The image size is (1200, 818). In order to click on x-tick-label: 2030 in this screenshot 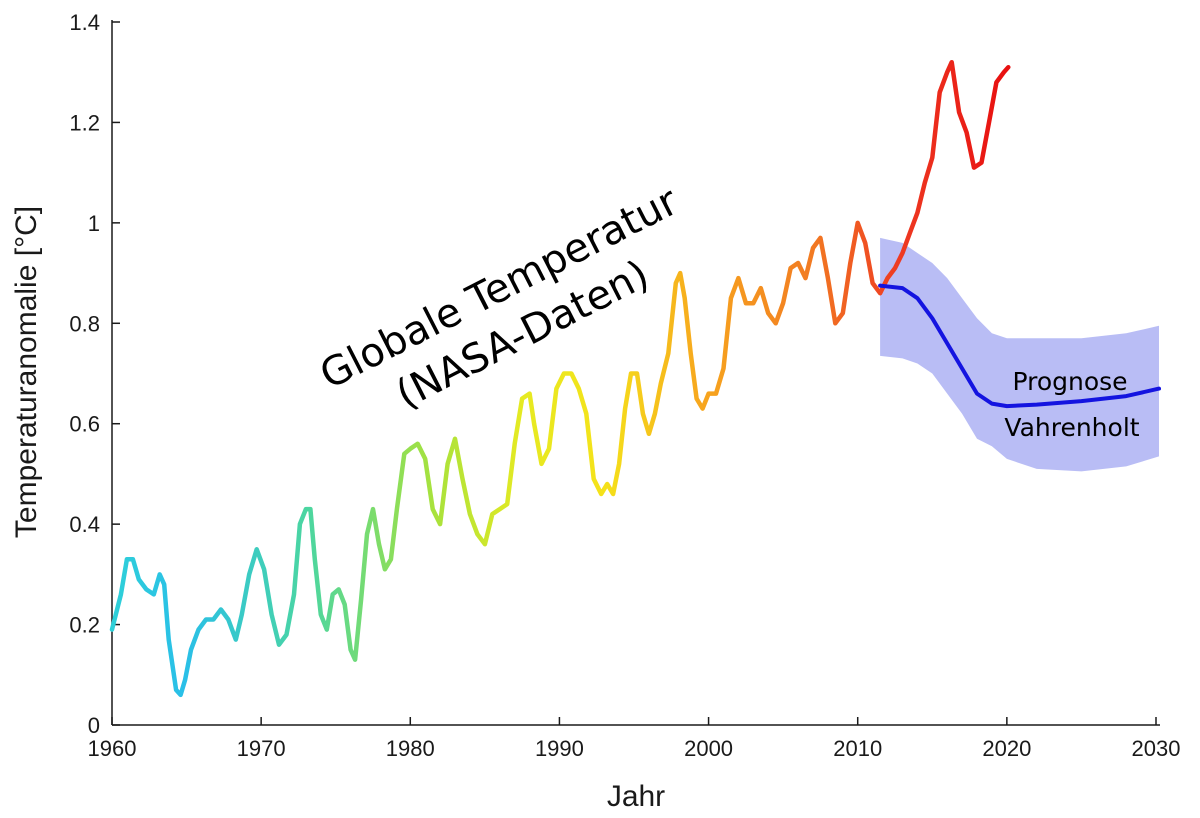, I will do `click(1156, 748)`.